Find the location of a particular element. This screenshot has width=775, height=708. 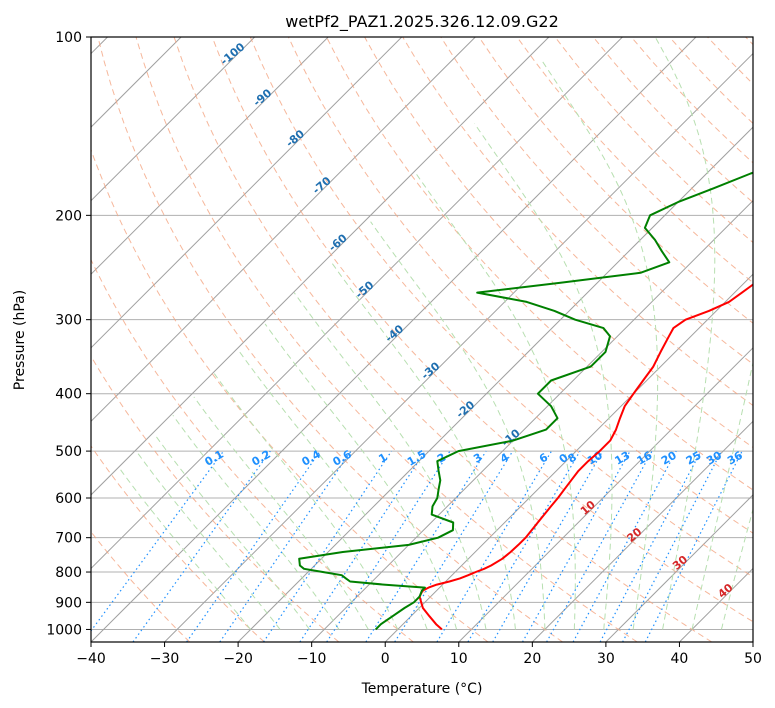

x-tick-label: −40 is located at coordinates (91, 659).